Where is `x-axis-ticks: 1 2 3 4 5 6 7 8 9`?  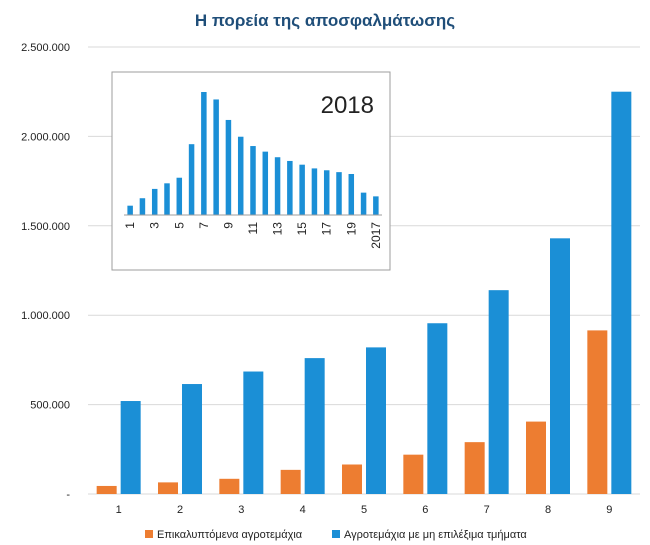
x-axis-ticks: 1 2 3 4 5 6 7 8 9 is located at coordinates (364, 510).